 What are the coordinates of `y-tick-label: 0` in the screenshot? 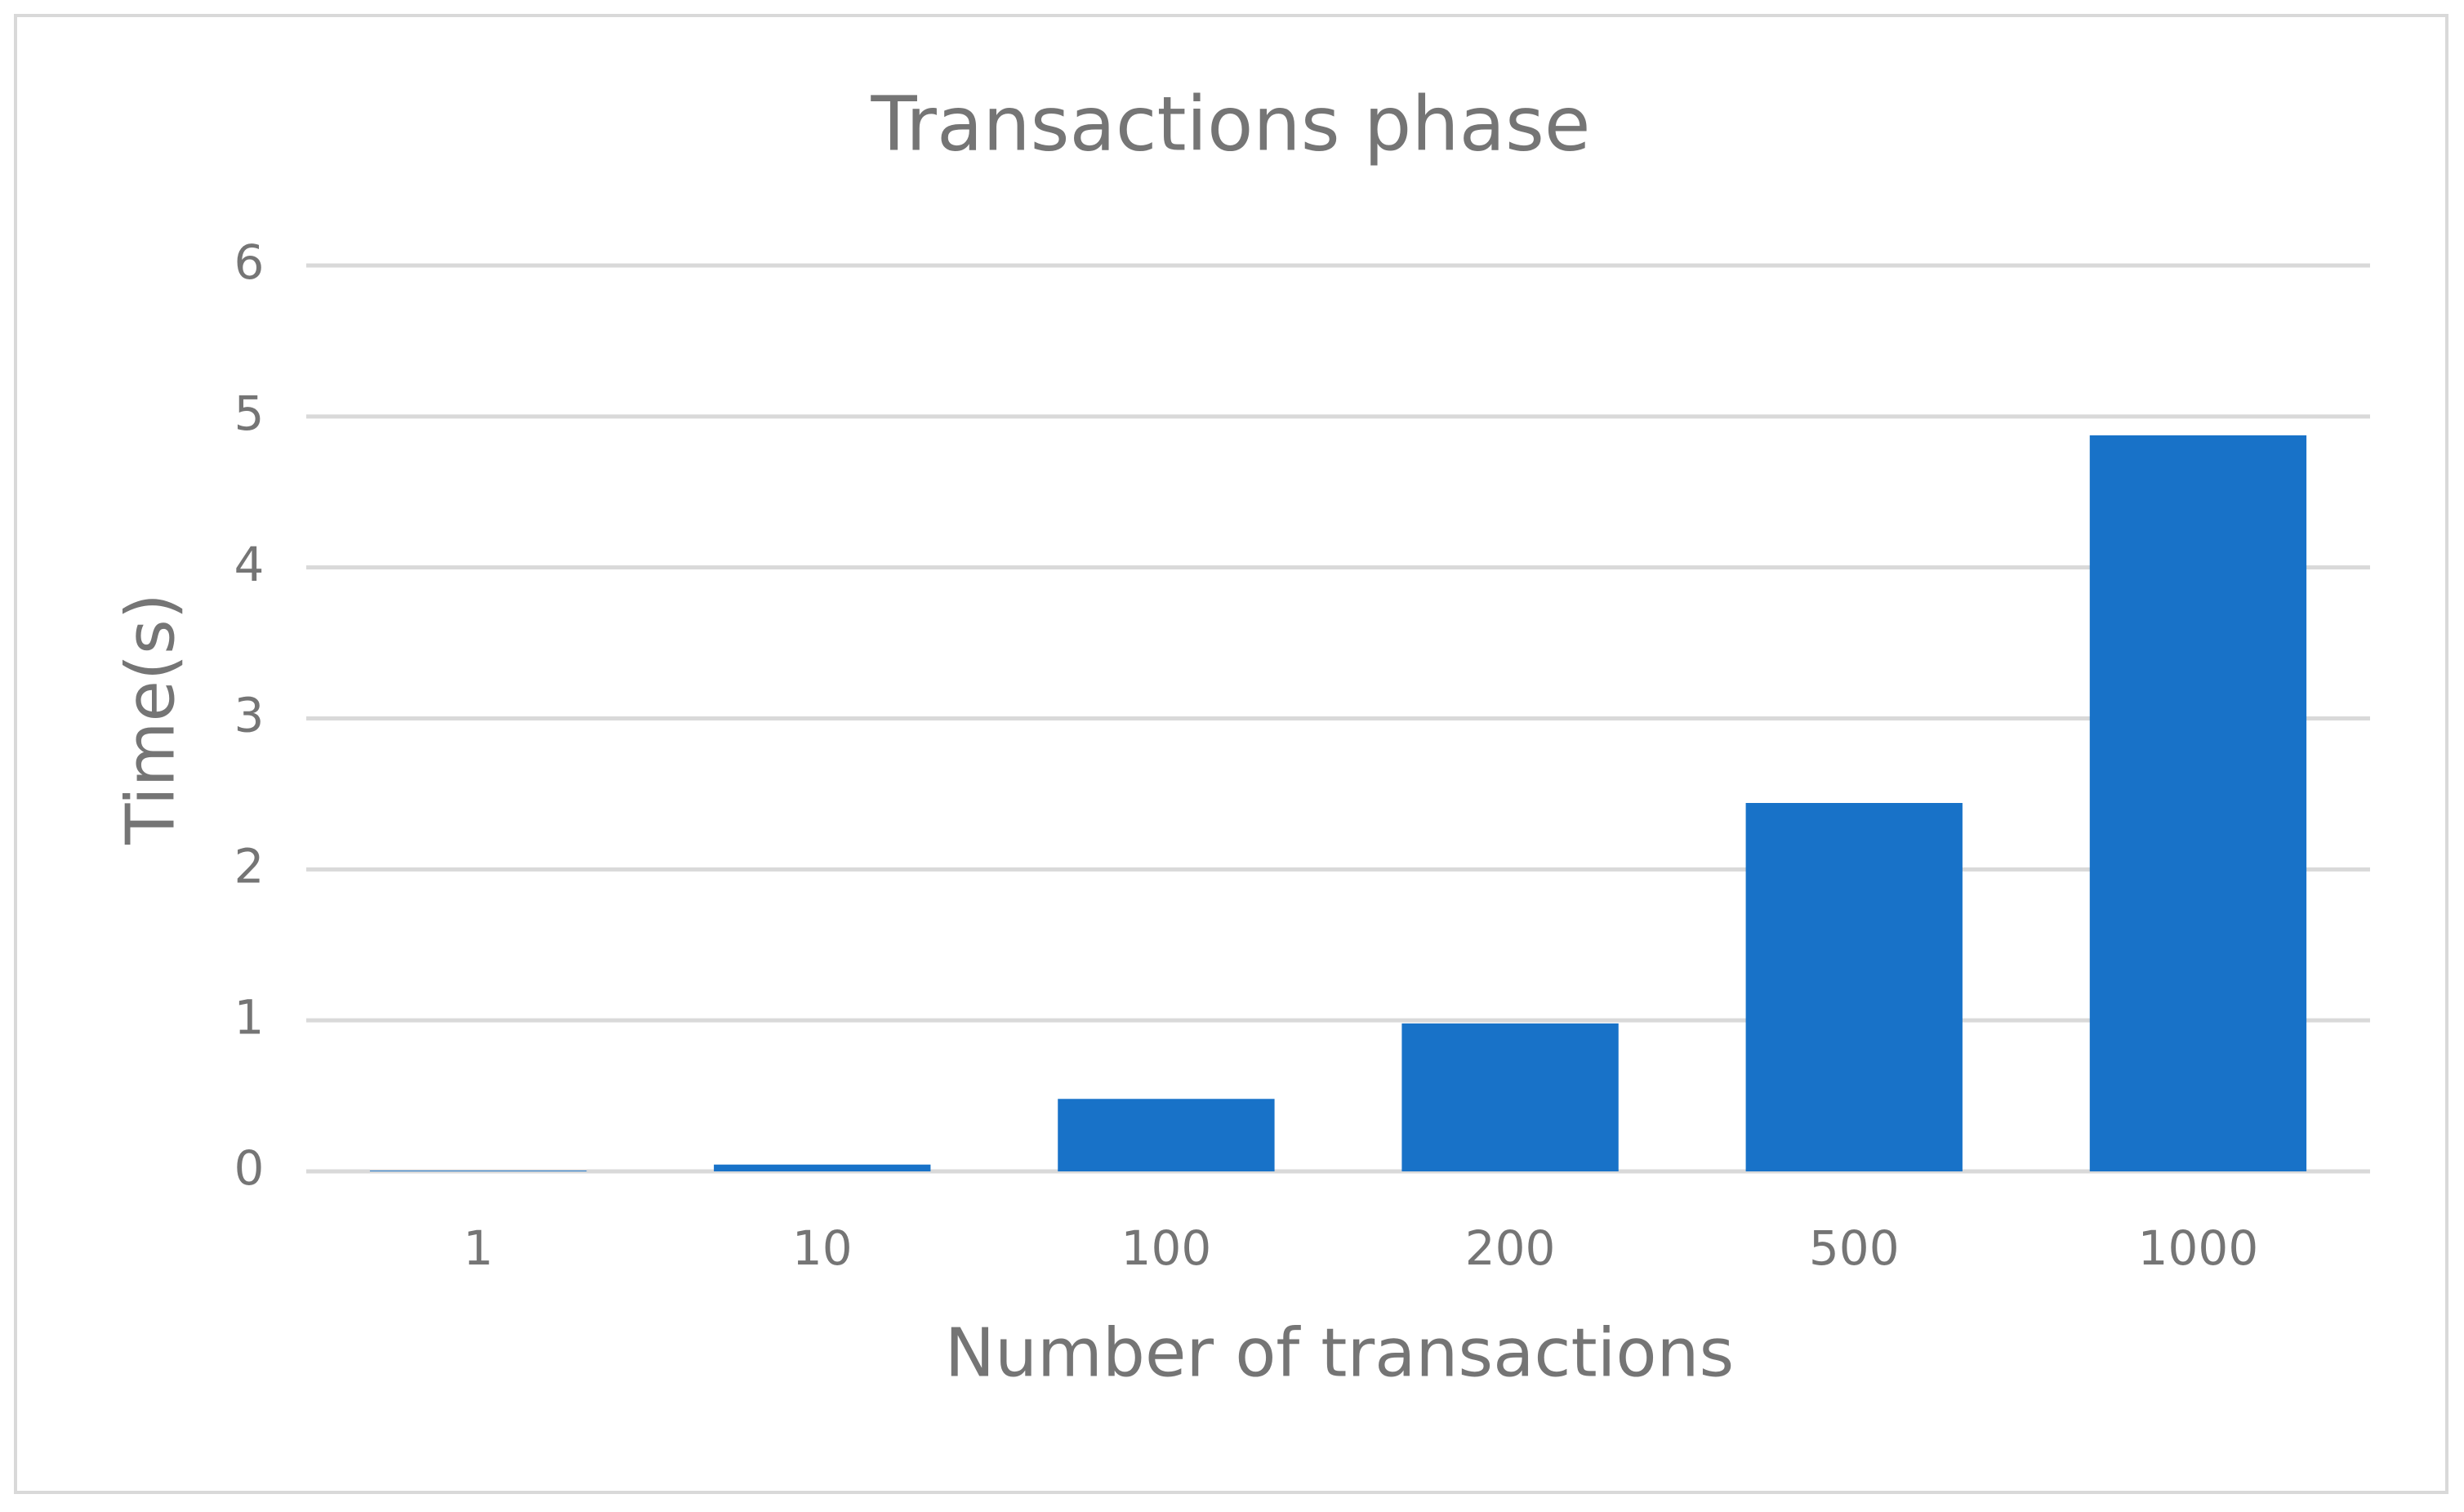 It's located at (249, 1168).